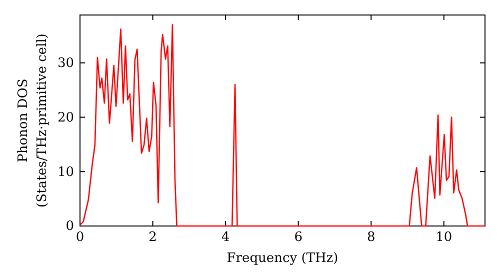 Image resolution: width=500 pixels, height=280 pixels. Describe the element at coordinates (225, 238) in the screenshot. I see `x-tick-label: 4` at that location.